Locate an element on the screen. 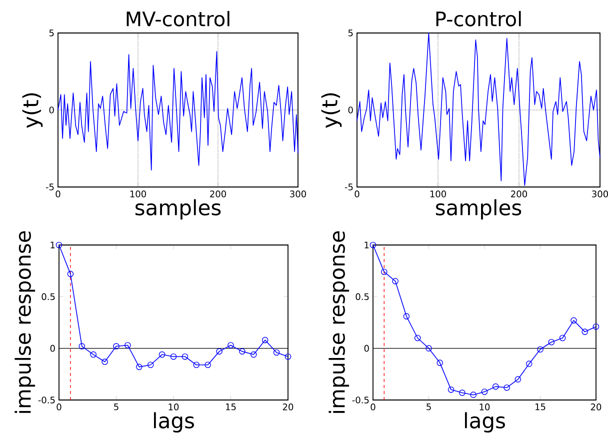 This screenshot has width=608, height=442. chart-title: P-control is located at coordinates (478, 18).